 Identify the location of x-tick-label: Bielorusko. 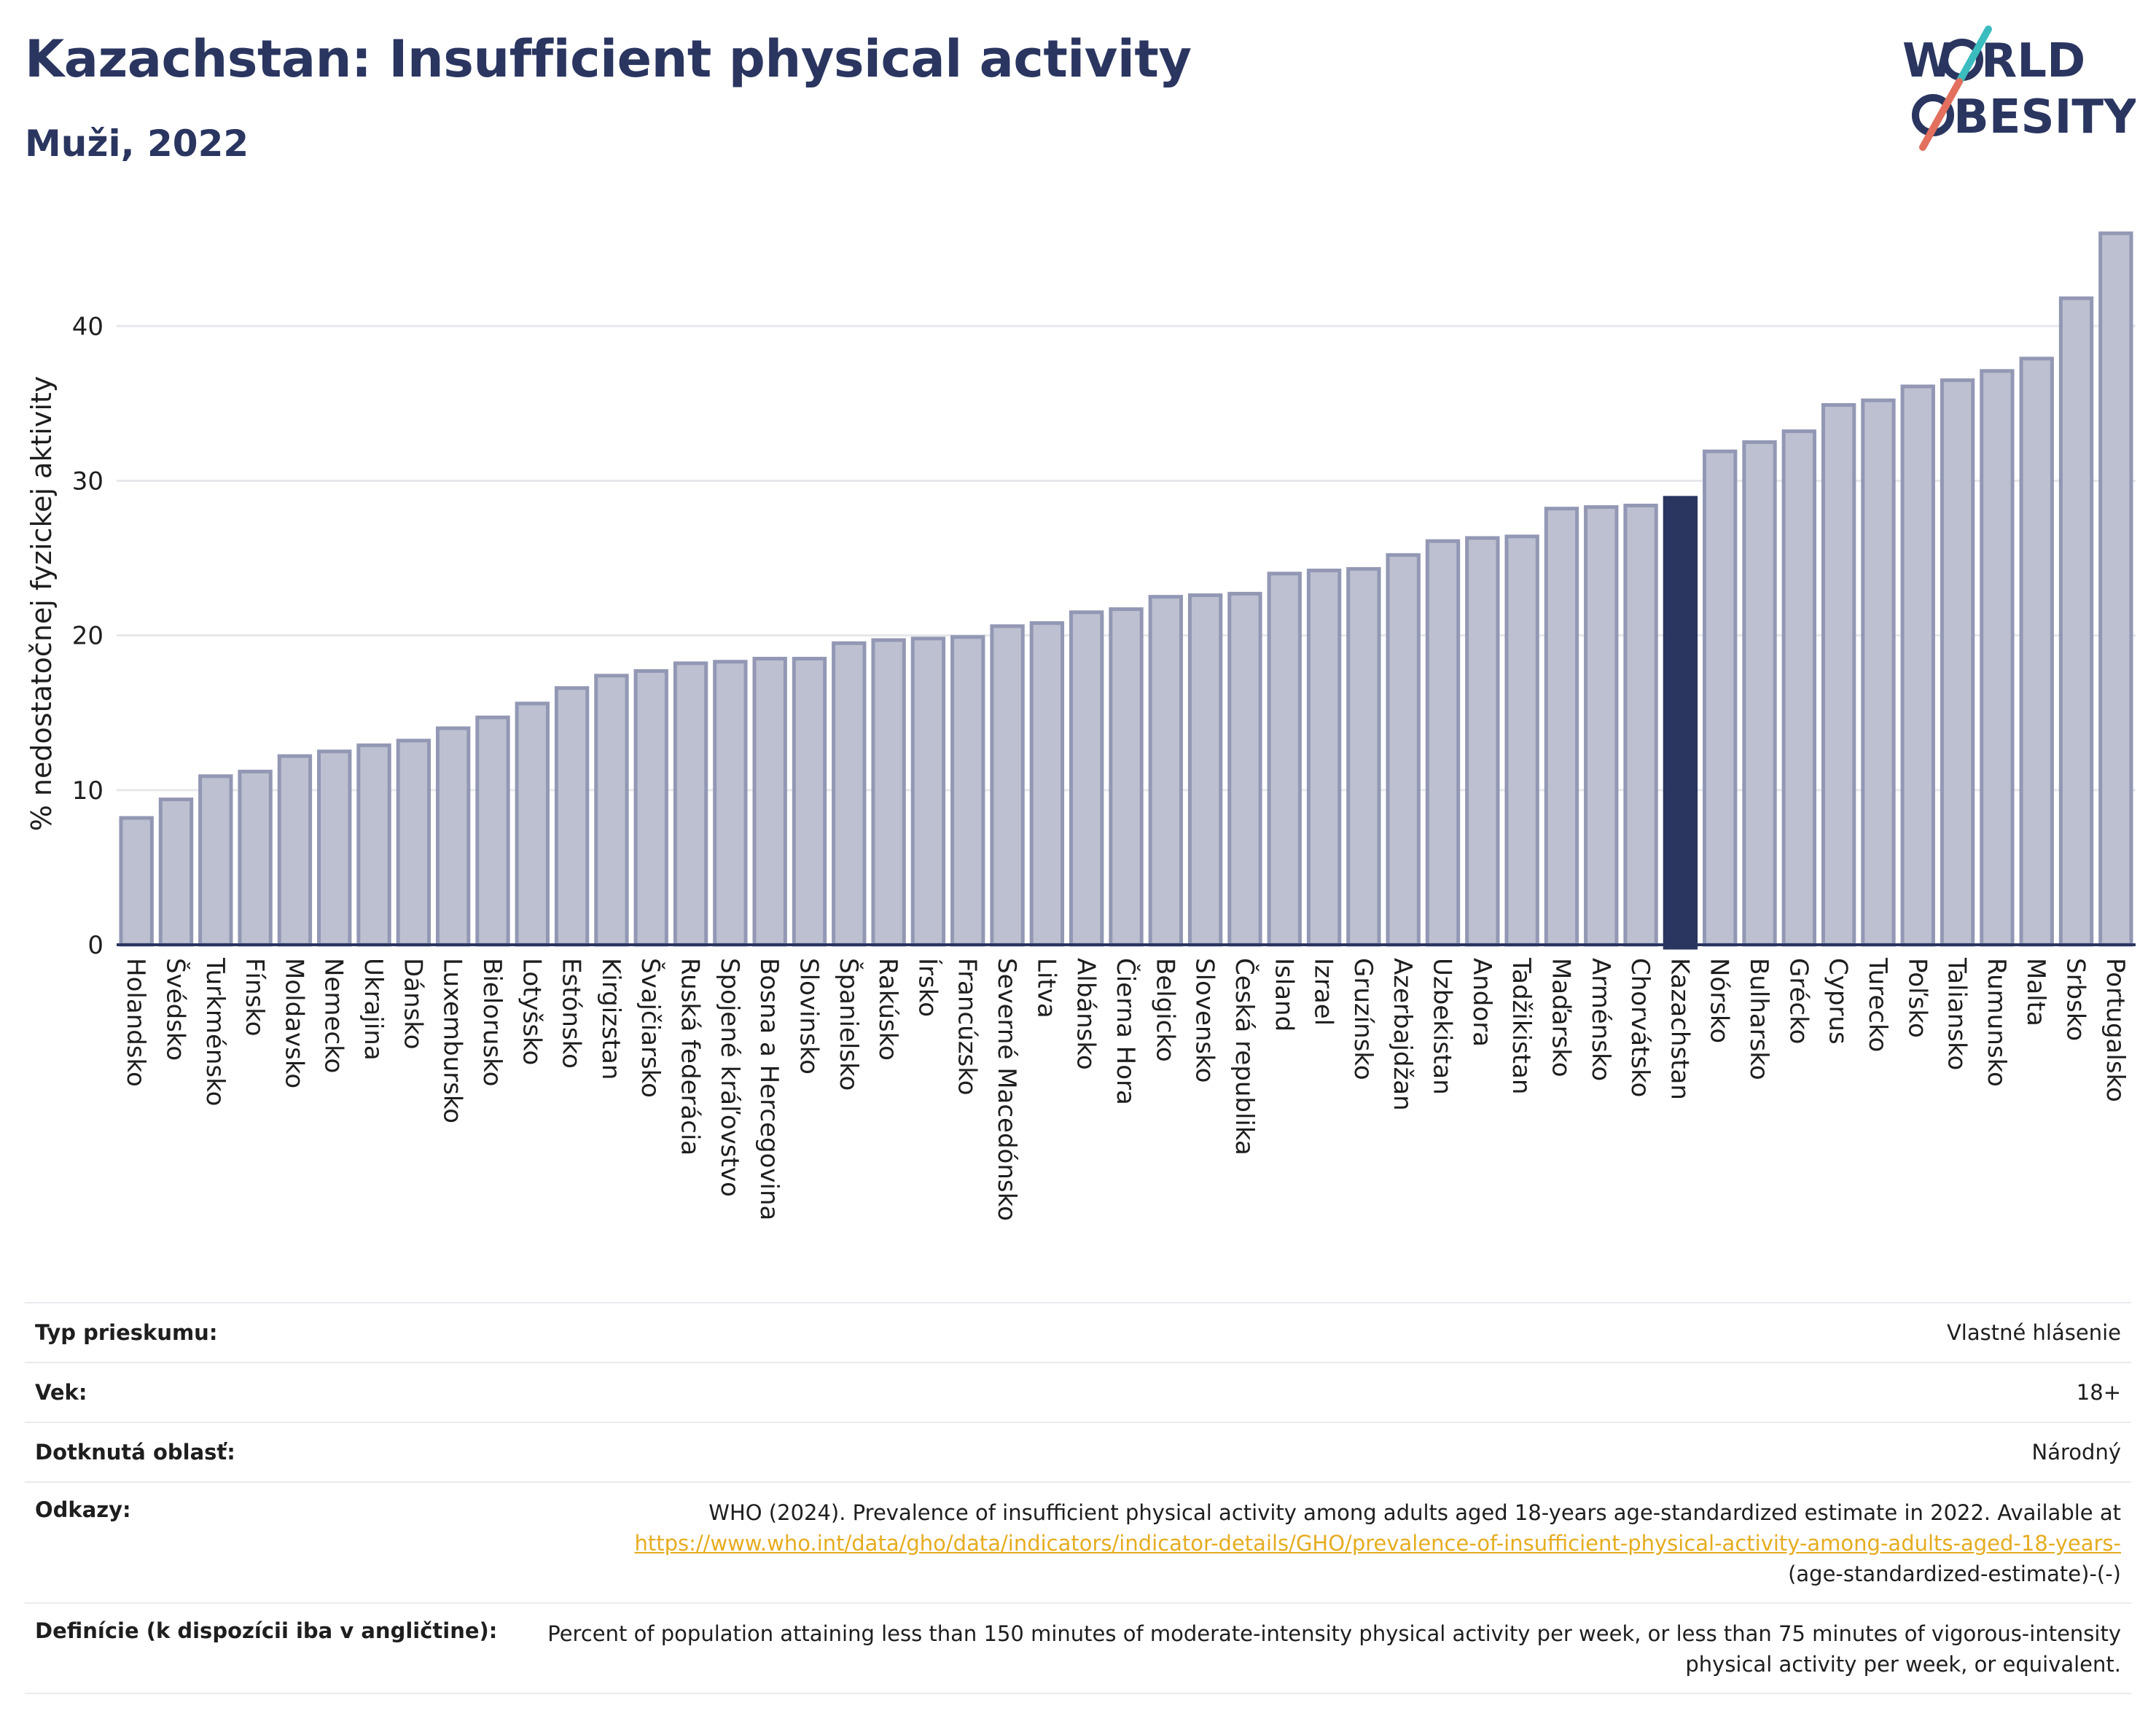
(492, 1022).